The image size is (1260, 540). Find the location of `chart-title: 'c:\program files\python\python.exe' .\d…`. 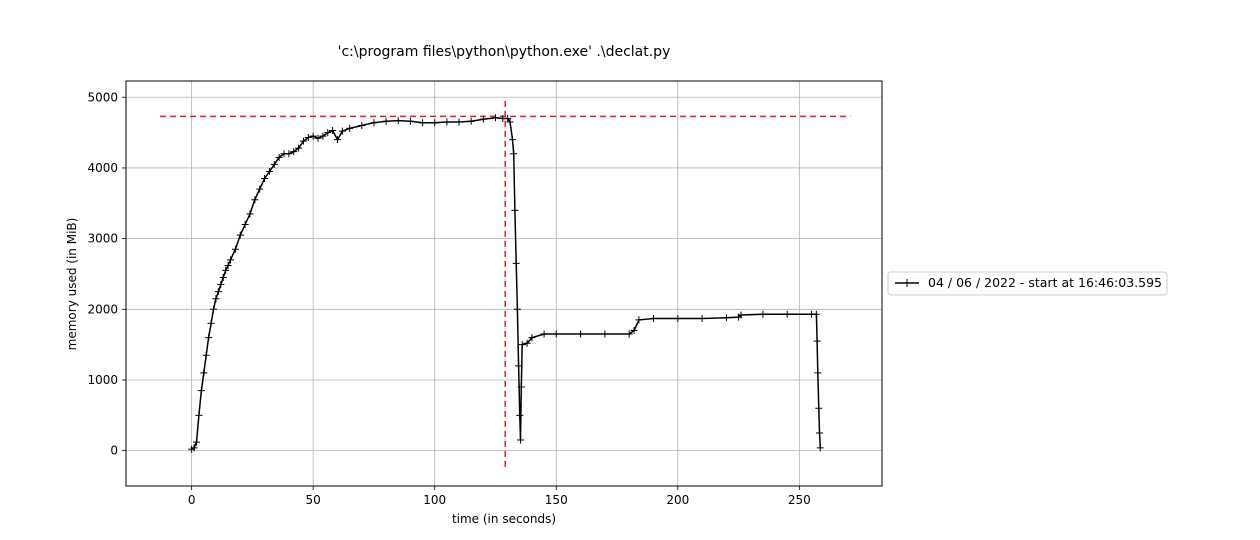

chart-title: 'c:\program files\python\python.exe' .\d… is located at coordinates (504, 52).